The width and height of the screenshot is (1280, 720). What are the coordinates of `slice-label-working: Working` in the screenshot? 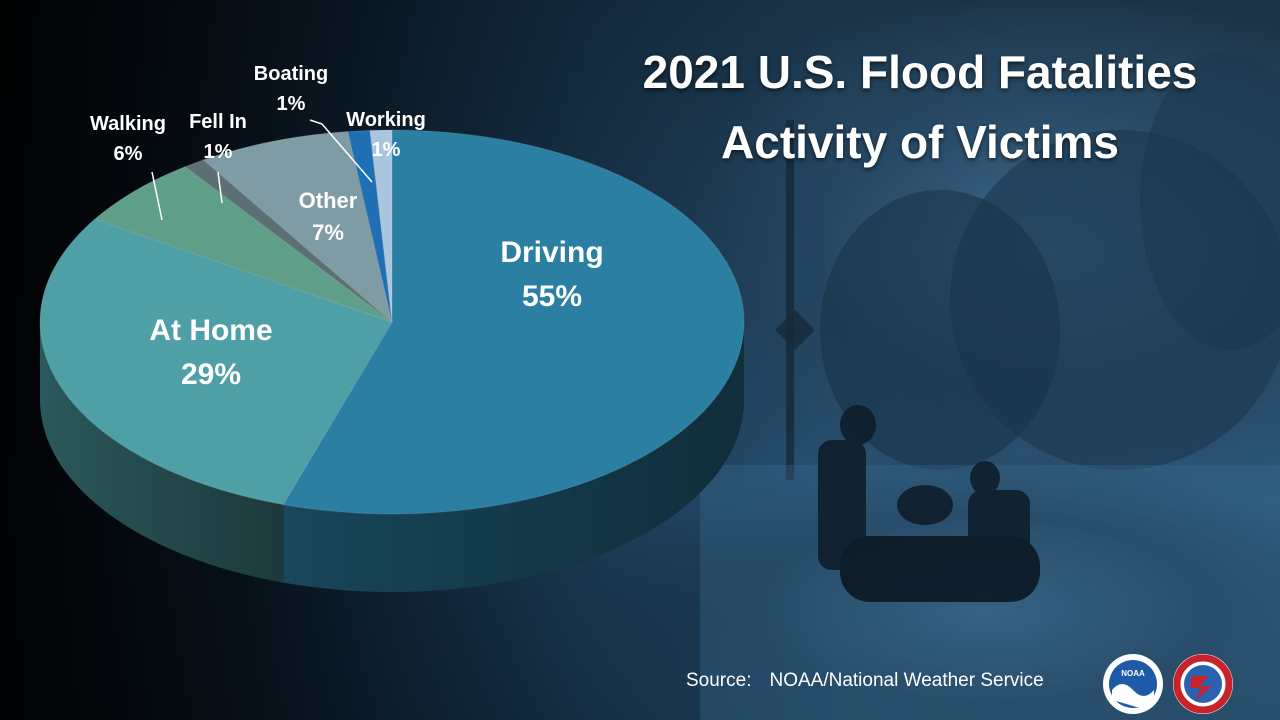 It's located at (386, 120).